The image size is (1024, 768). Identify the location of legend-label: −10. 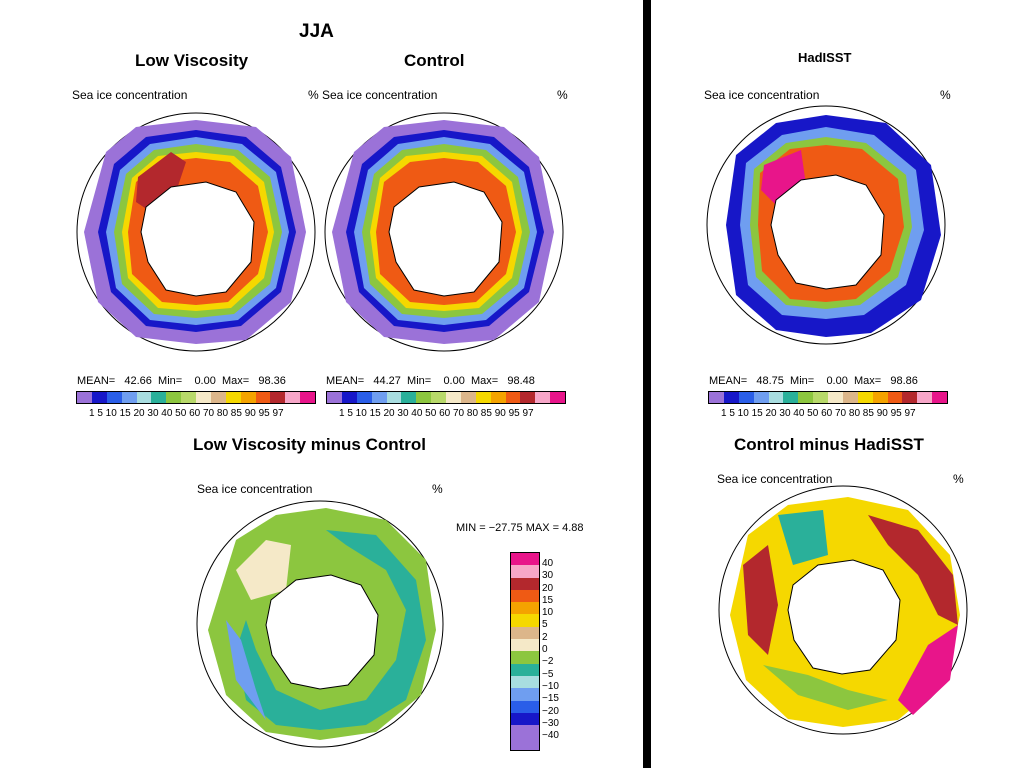
(550, 686).